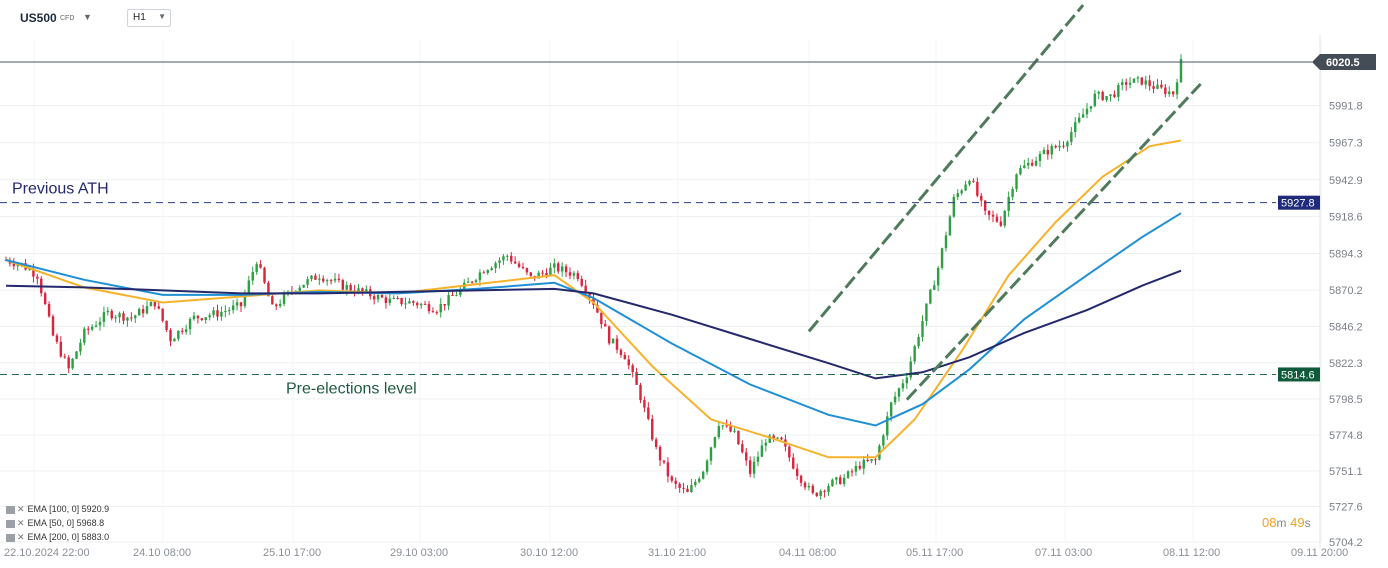 This screenshot has width=1388, height=568. I want to click on timeframe-select: H1 ▼, so click(149, 18).